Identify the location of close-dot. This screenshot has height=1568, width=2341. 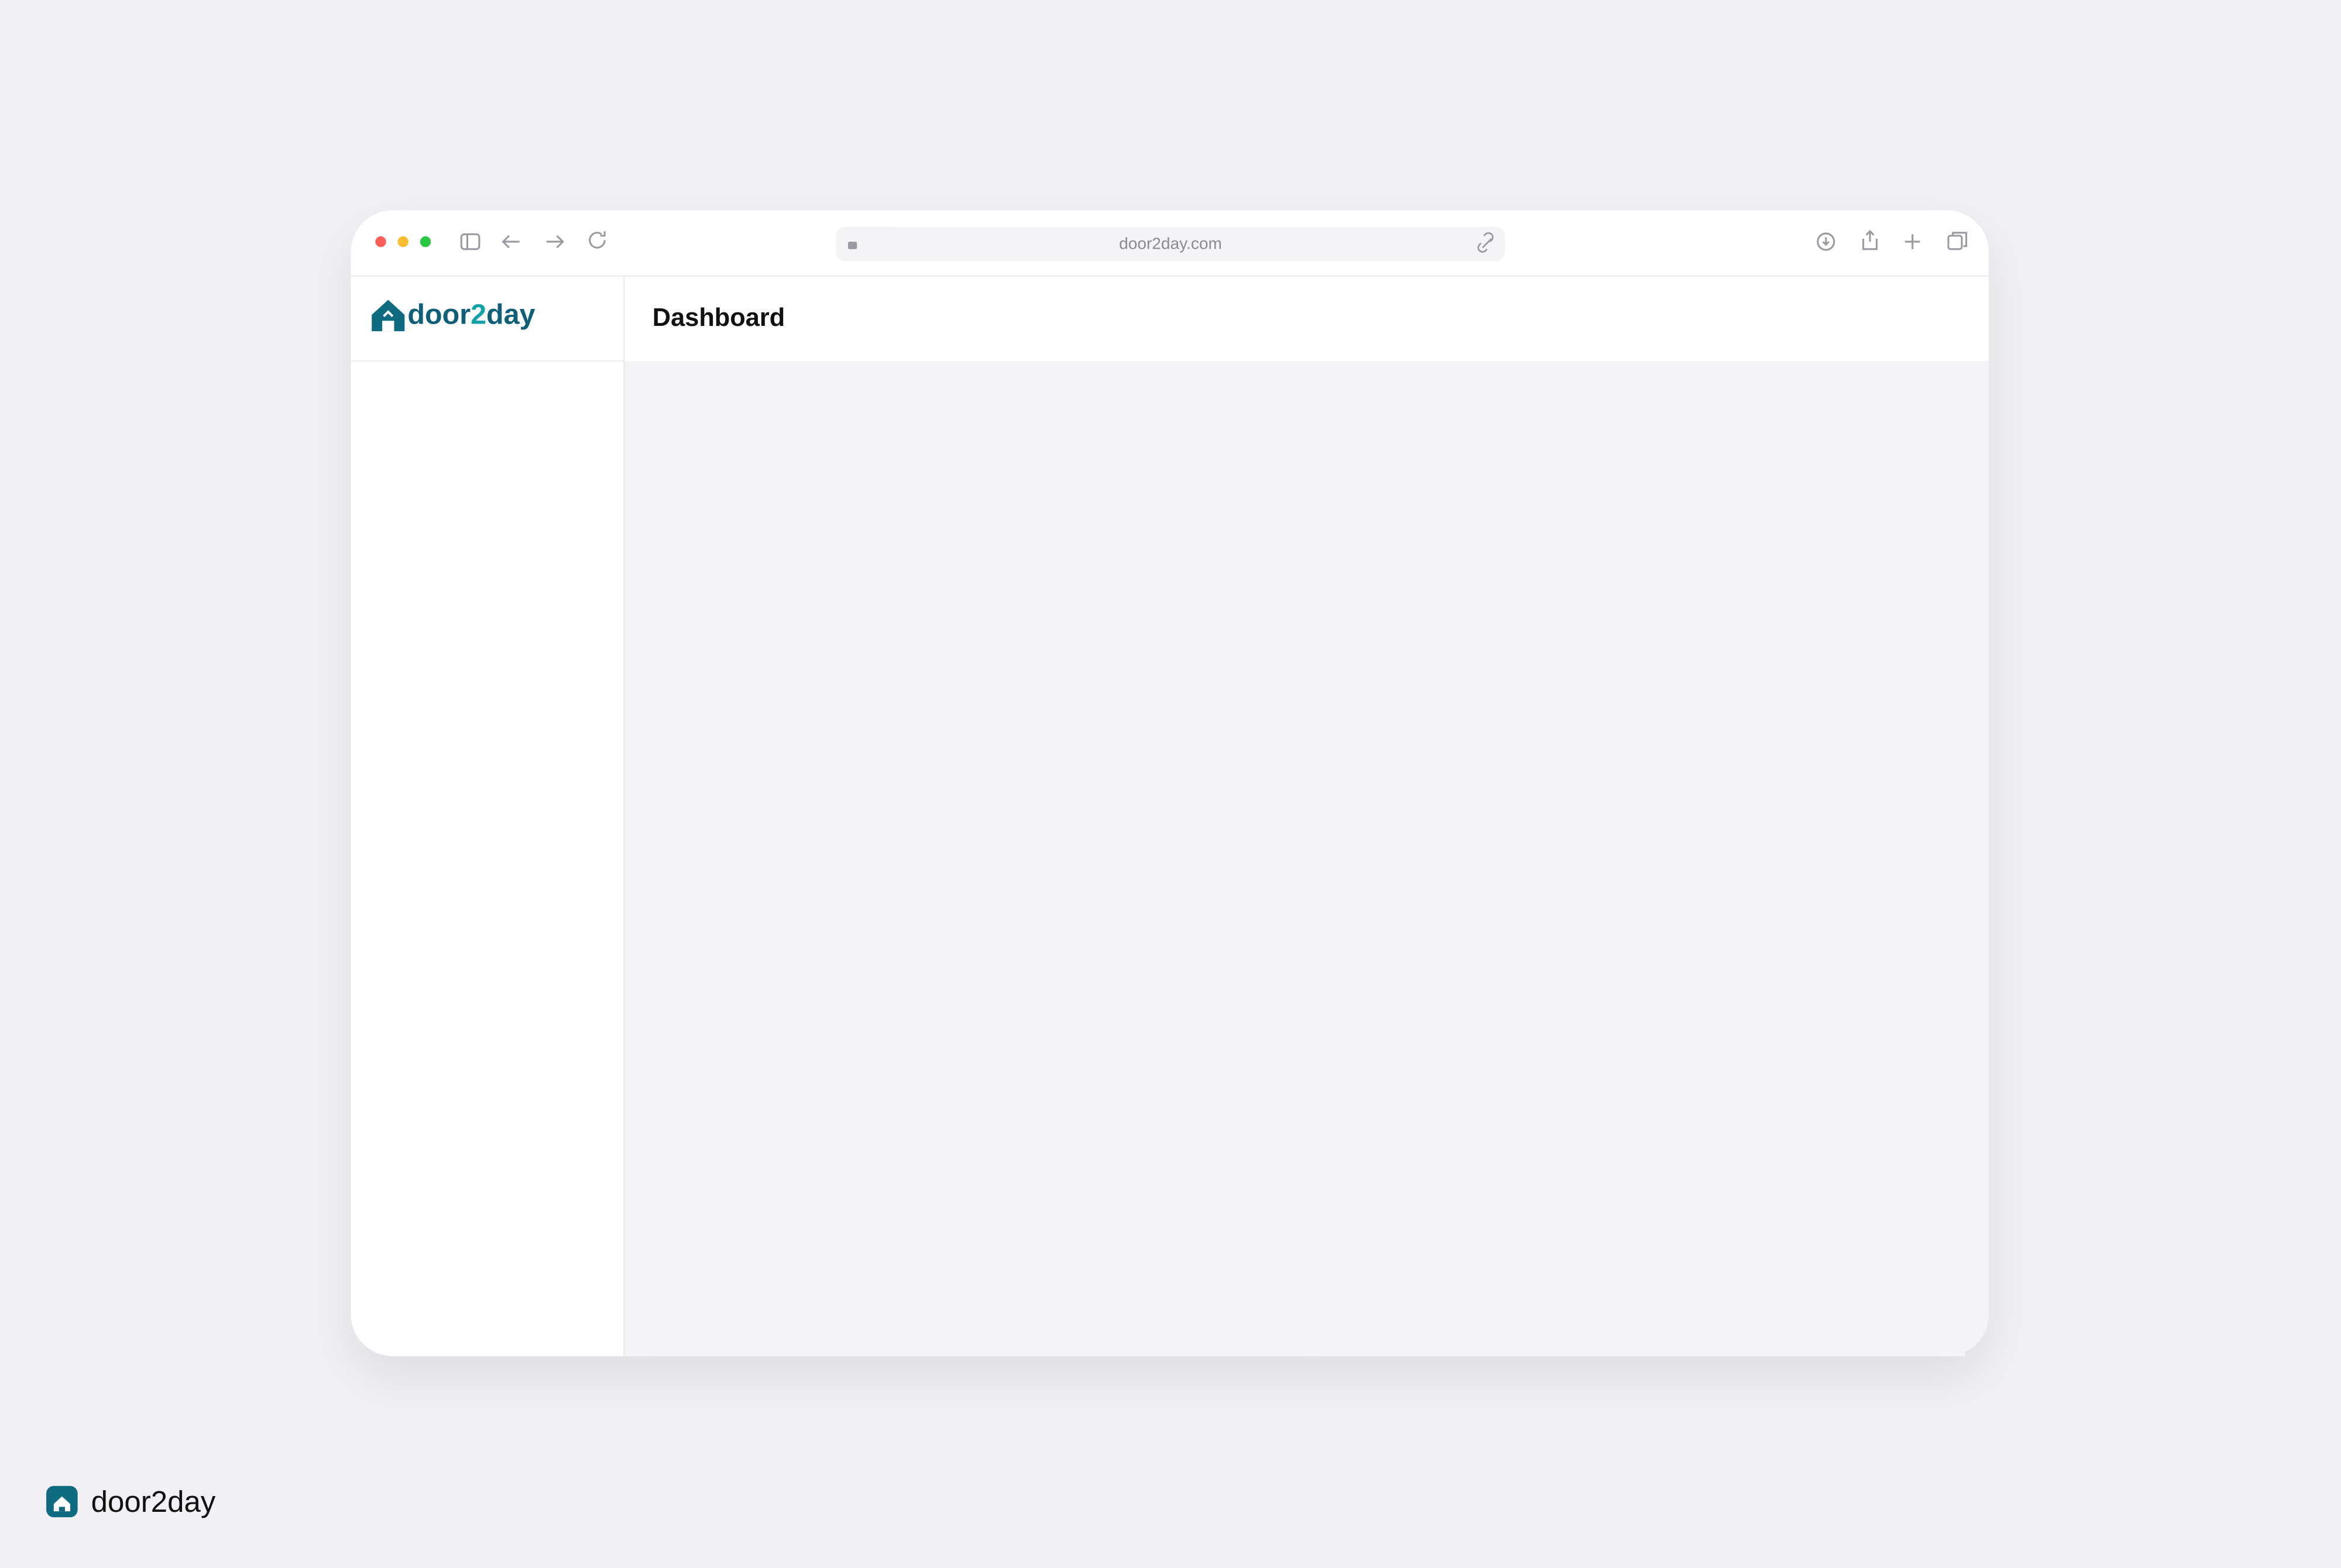
(381, 241).